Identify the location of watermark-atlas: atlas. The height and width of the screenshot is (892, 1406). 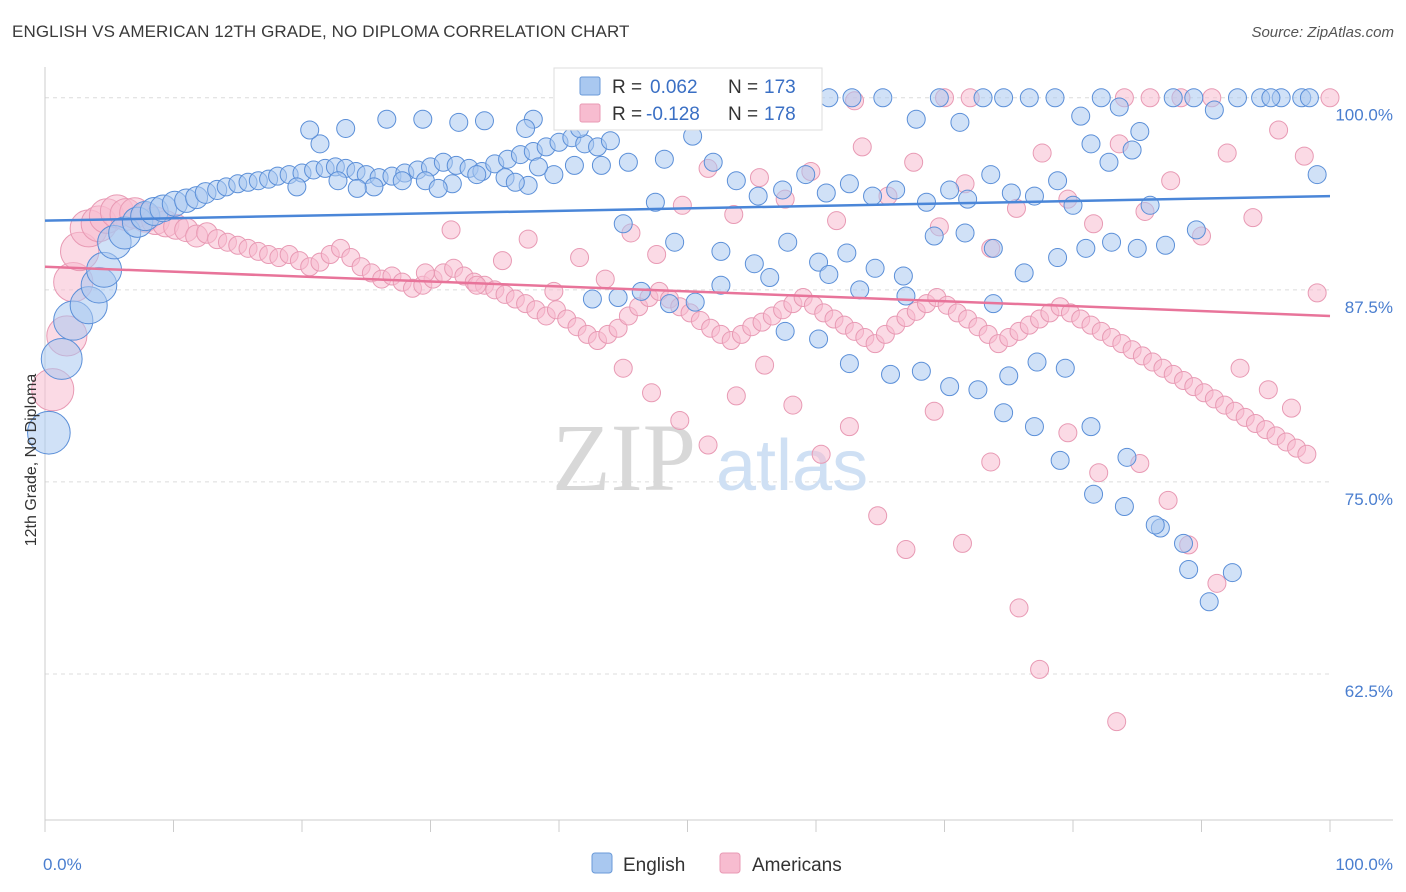
(792, 466).